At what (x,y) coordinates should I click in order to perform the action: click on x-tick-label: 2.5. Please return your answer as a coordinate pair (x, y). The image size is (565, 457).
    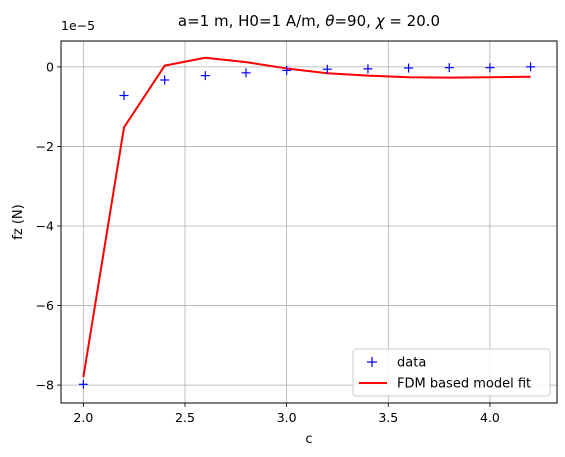
    Looking at the image, I should click on (185, 417).